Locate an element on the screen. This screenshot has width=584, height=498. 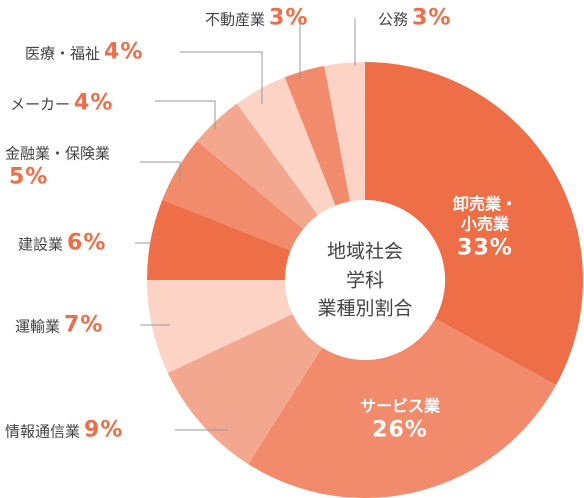
slice-label: メーカー 4% is located at coordinates (61, 103).